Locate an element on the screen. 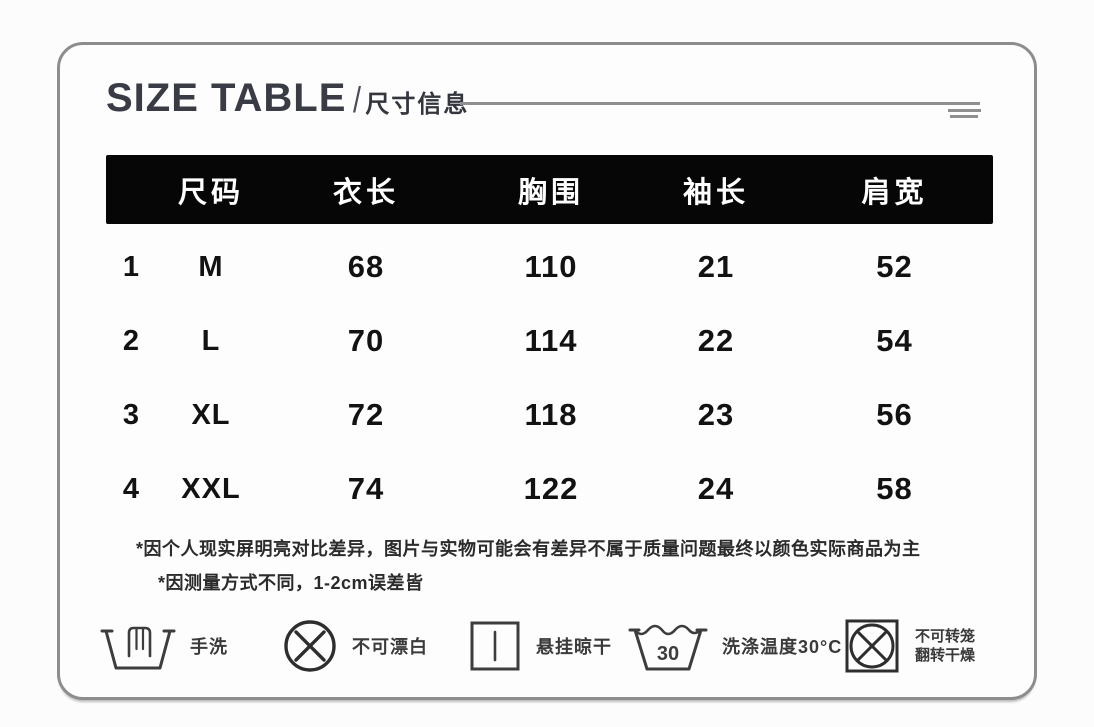 The image size is (1094, 727). cell-shoulder: 58 is located at coordinates (894, 488).